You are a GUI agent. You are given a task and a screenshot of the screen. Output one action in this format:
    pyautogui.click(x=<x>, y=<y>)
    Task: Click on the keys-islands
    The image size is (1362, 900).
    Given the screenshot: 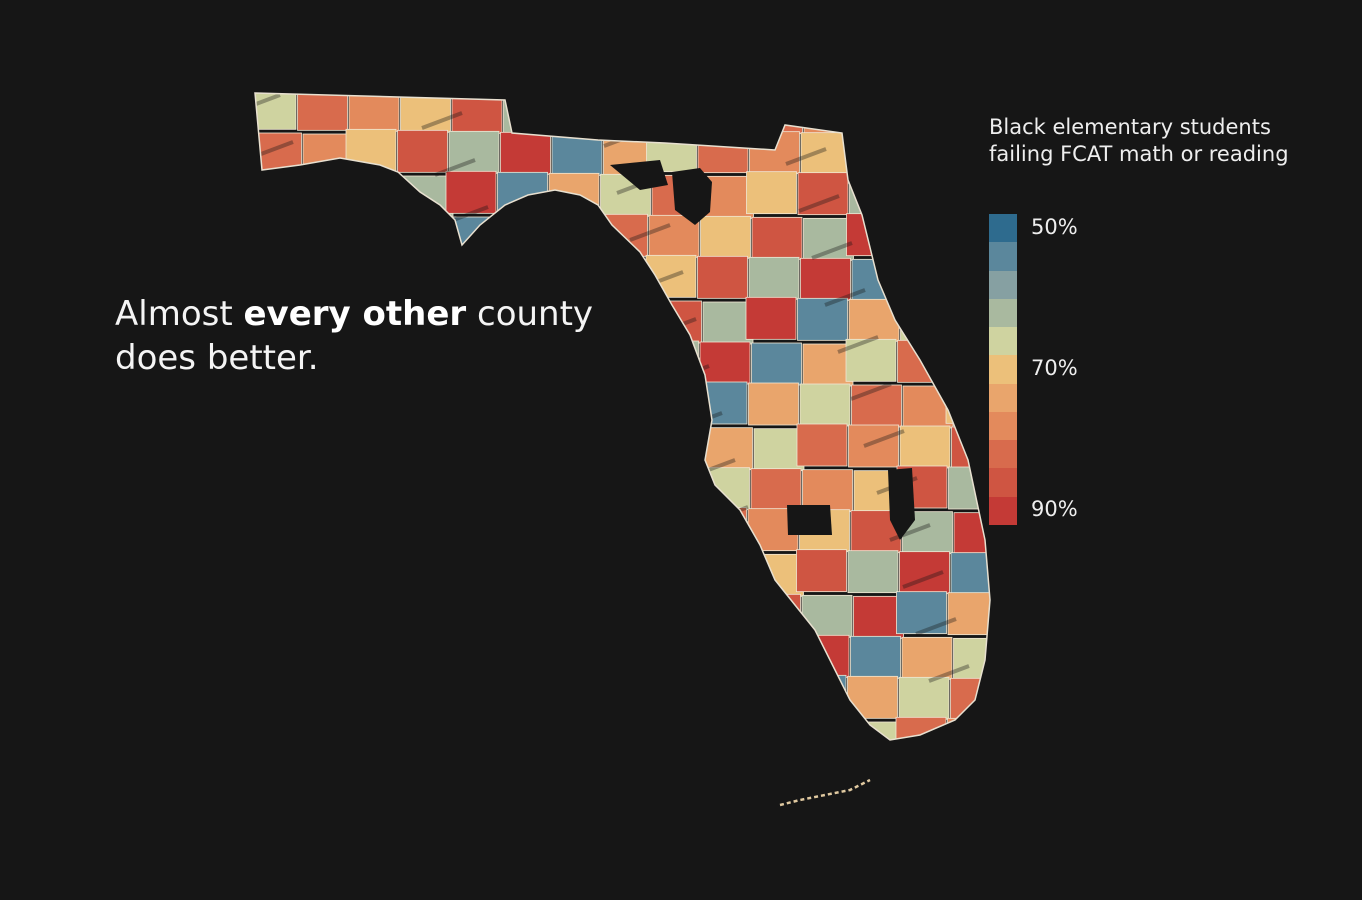 What is the action you would take?
    pyautogui.click(x=825, y=792)
    